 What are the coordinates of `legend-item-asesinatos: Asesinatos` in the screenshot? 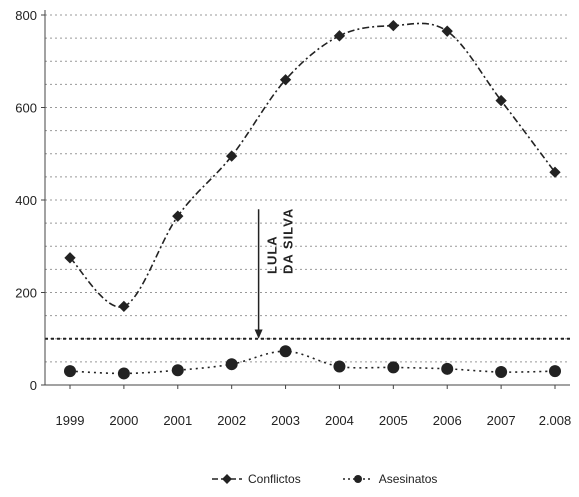 It's located at (389, 479).